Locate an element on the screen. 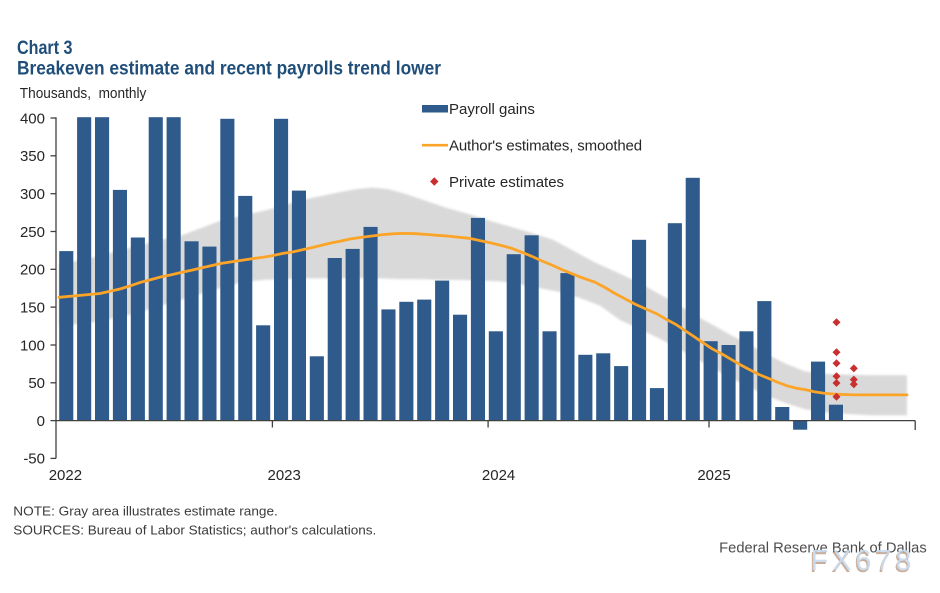 The width and height of the screenshot is (940, 593). svg-text: Private estimates is located at coordinates (506, 182).